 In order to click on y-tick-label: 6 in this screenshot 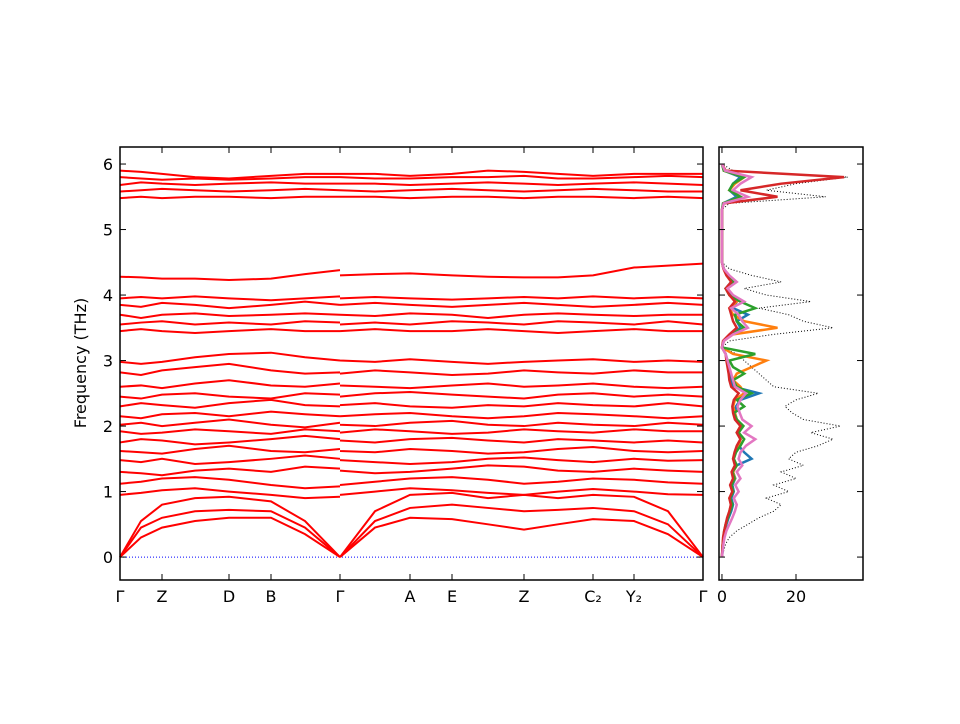, I will do `click(108, 164)`.